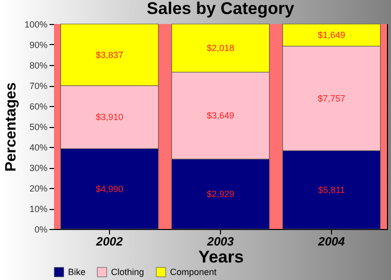  I want to click on annotation: $3,837, so click(110, 55).